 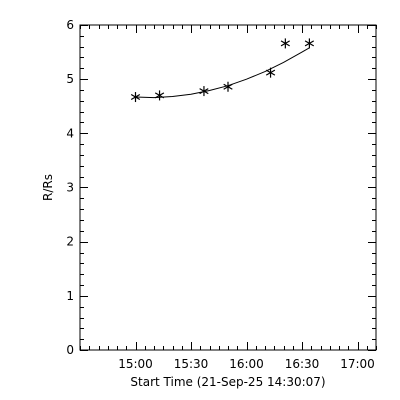 I want to click on x-tick-label: 16:30, so click(x=302, y=364).